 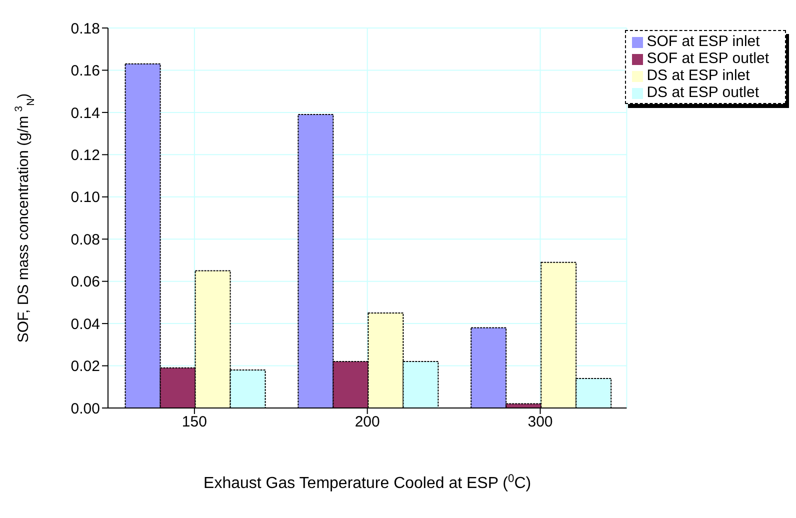 I want to click on legend-label: DS at ESP outlet, so click(x=702, y=92).